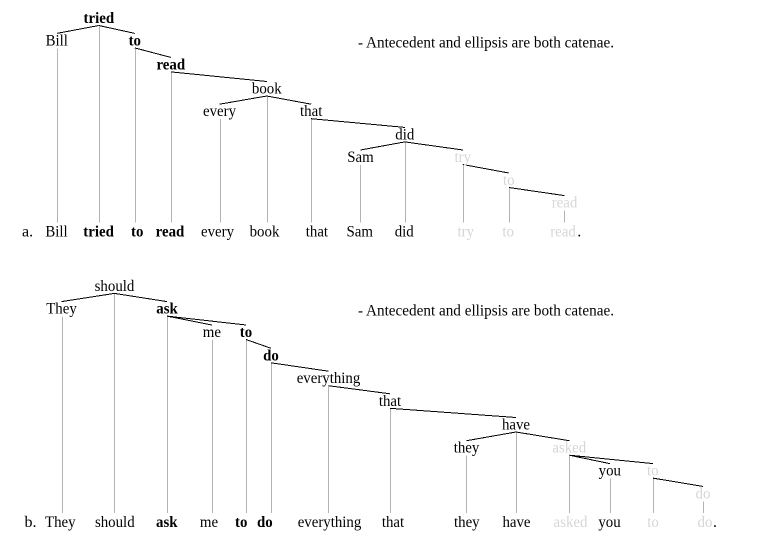 This screenshot has width=767, height=551. I want to click on svg-text: b., so click(31, 522).